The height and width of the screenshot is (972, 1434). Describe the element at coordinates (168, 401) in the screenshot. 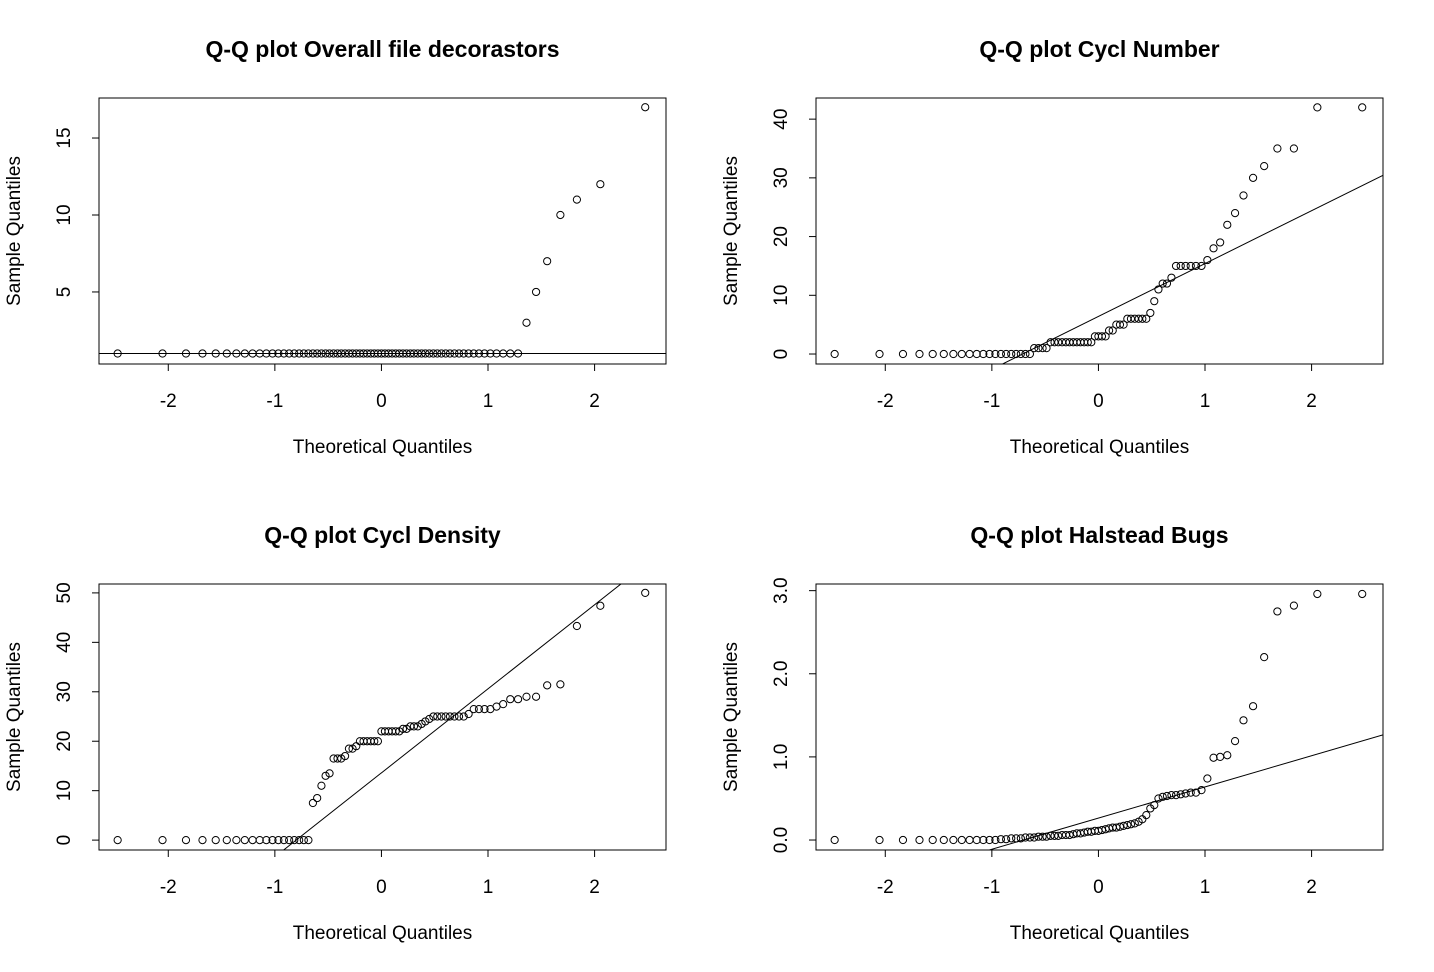

I see `x-tick-label: -2` at that location.